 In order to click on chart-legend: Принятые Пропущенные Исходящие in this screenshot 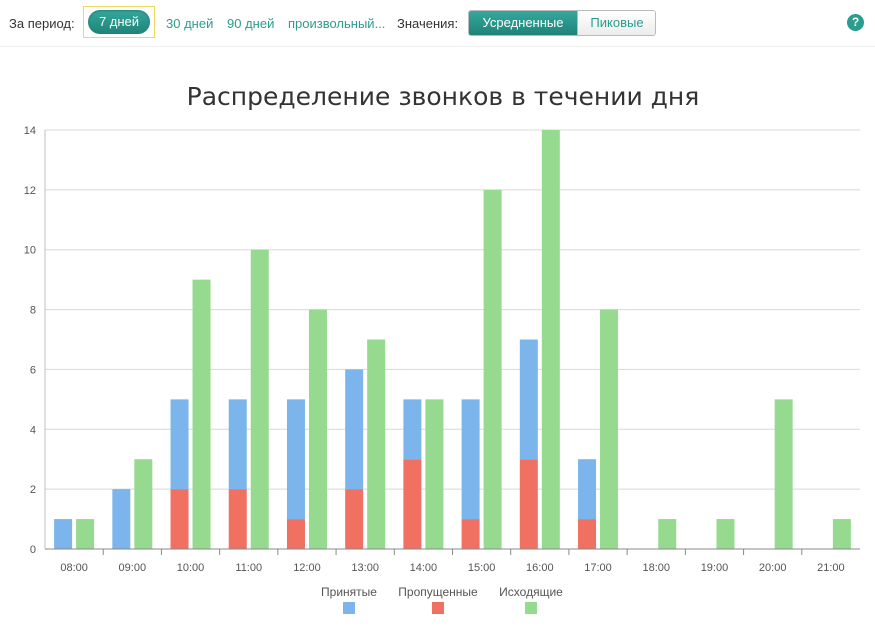, I will do `click(442, 599)`.